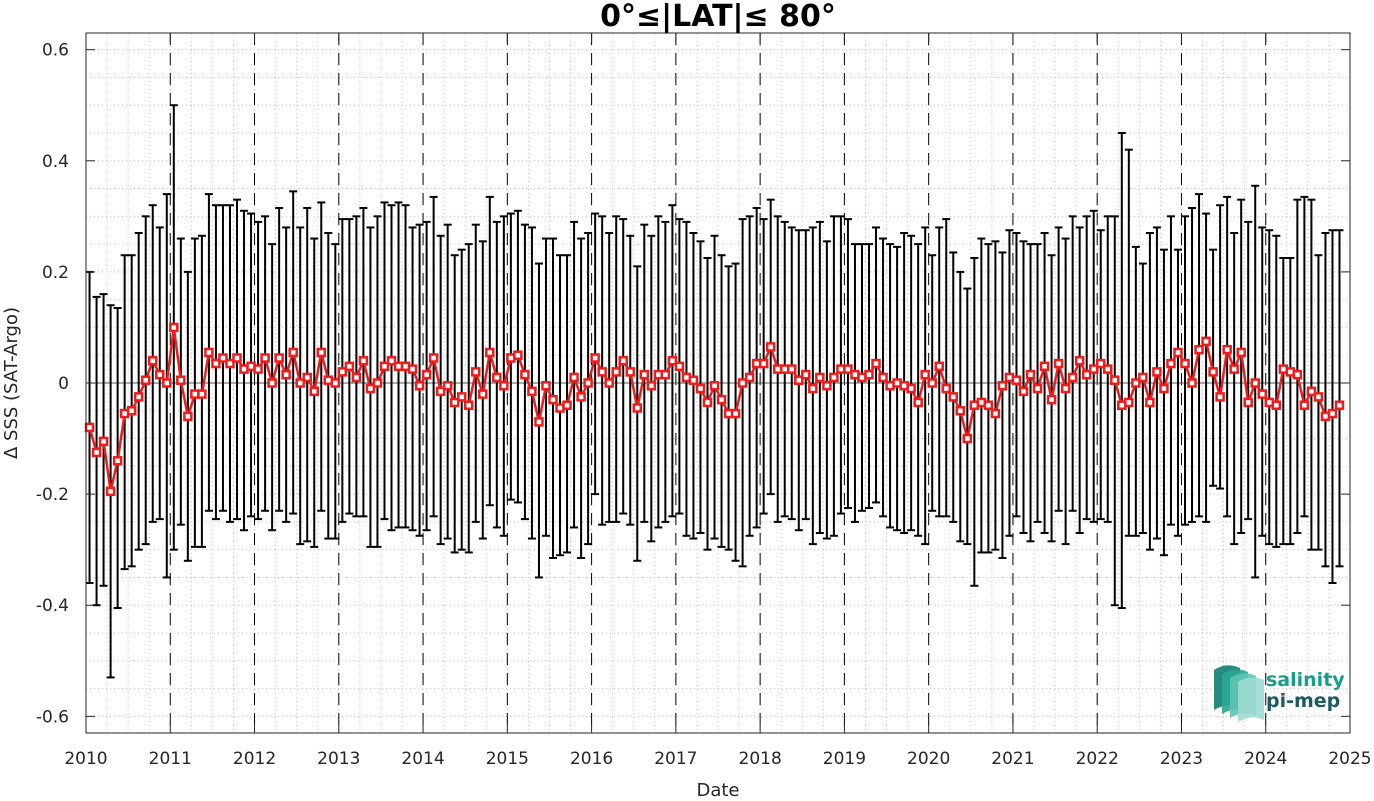 The height and width of the screenshot is (801, 1374). What do you see at coordinates (55, 51) in the screenshot?
I see `y-tick-label: 0.6` at bounding box center [55, 51].